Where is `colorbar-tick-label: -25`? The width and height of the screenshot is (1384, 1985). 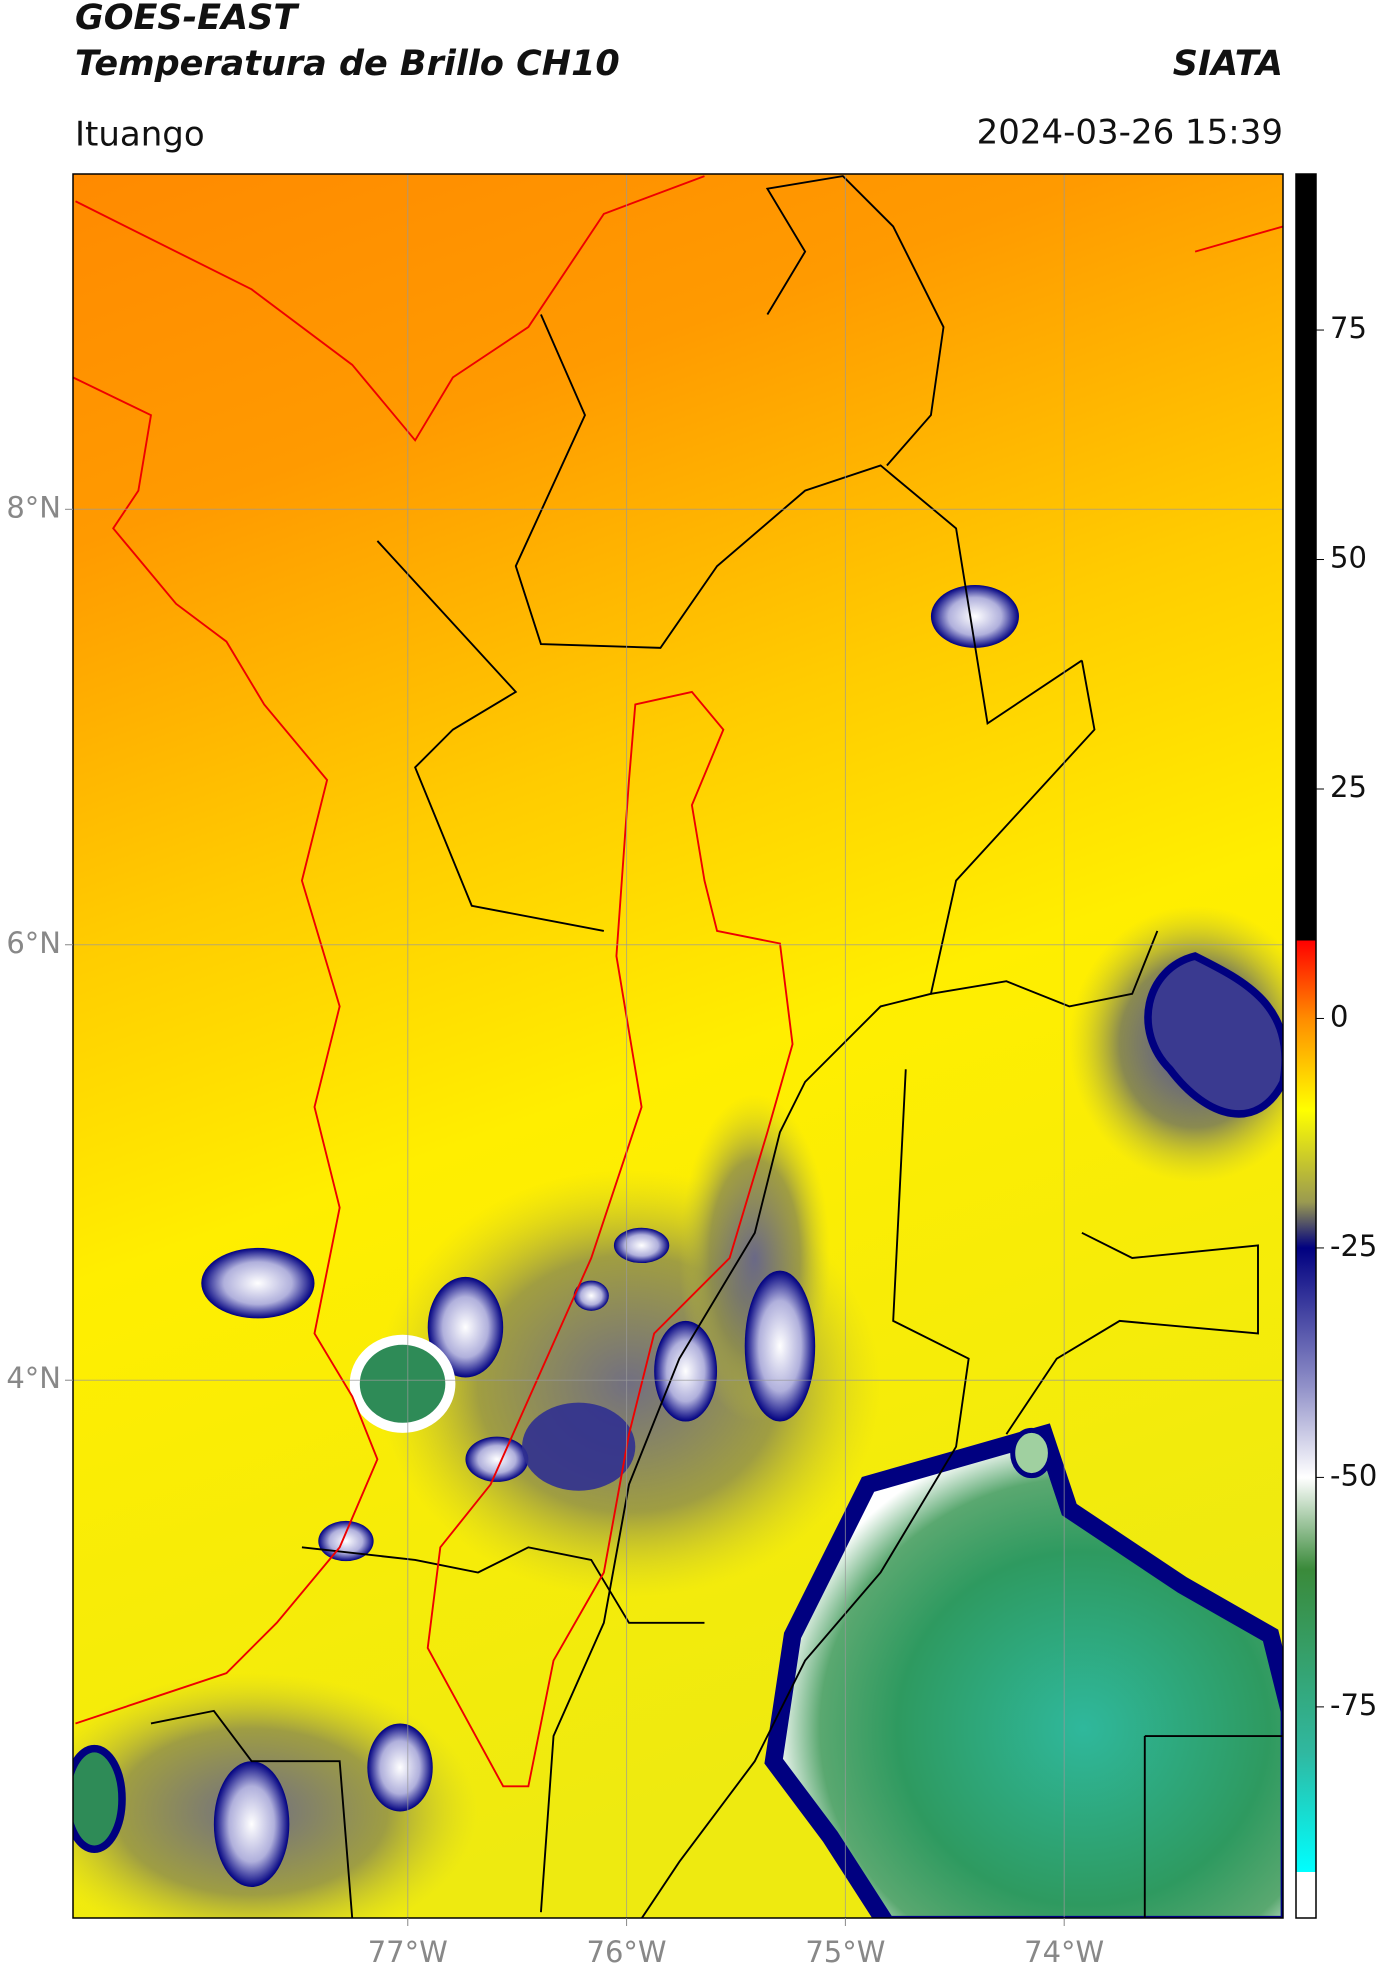 colorbar-tick-label: -25 is located at coordinates (1353, 1246).